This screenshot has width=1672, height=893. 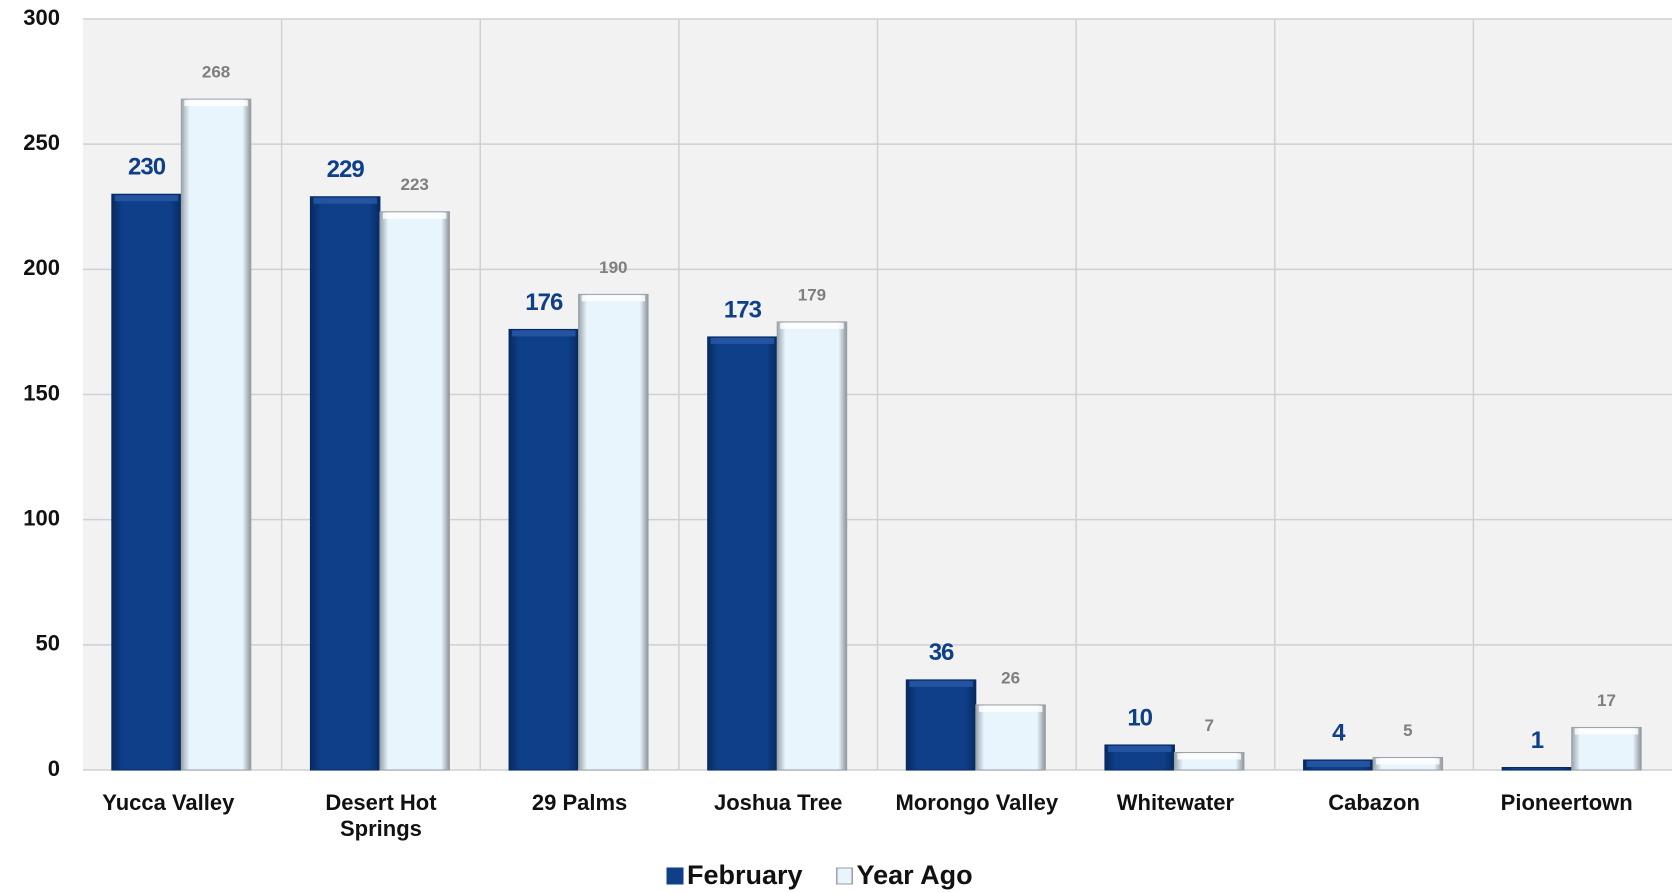 I want to click on y-tick-label: 50, so click(x=48, y=643).